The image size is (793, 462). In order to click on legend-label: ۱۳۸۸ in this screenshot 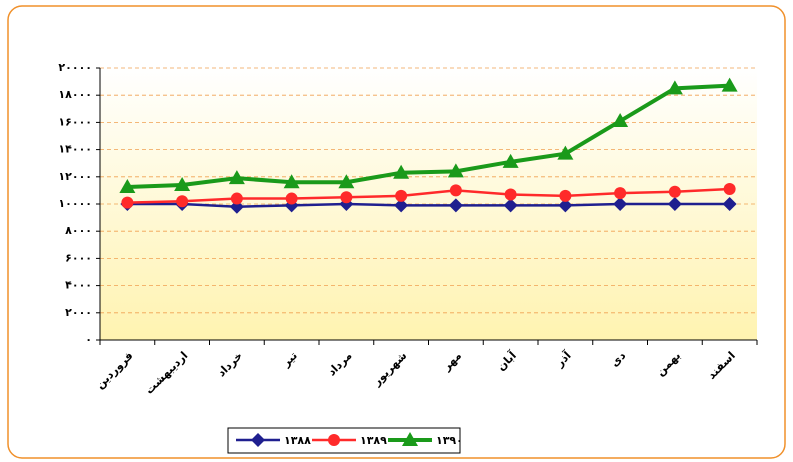, I will do `click(297, 440)`.